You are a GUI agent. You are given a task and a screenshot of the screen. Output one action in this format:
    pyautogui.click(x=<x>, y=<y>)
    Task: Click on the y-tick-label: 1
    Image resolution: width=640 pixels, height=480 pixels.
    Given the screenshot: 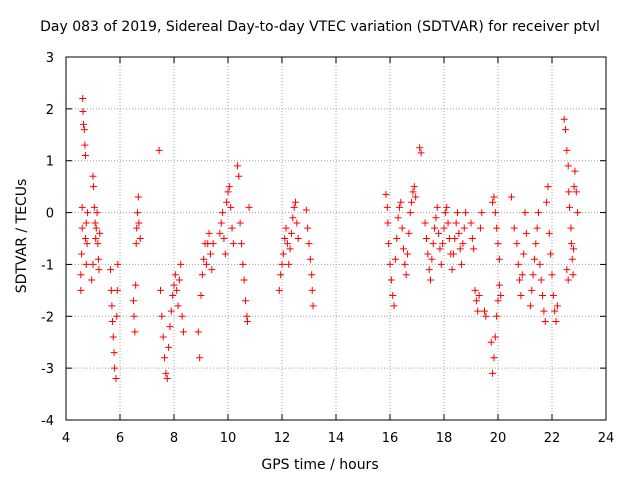 What is the action you would take?
    pyautogui.click(x=50, y=162)
    